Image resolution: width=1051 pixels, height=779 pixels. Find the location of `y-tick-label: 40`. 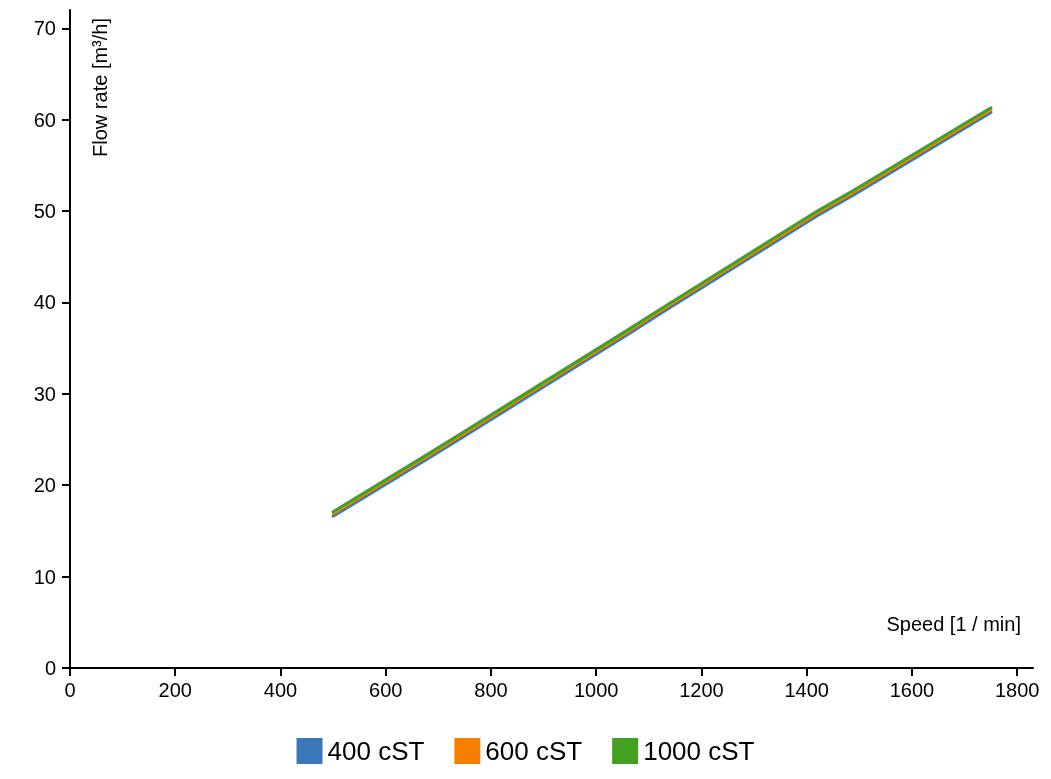

y-tick-label: 40 is located at coordinates (44, 302).